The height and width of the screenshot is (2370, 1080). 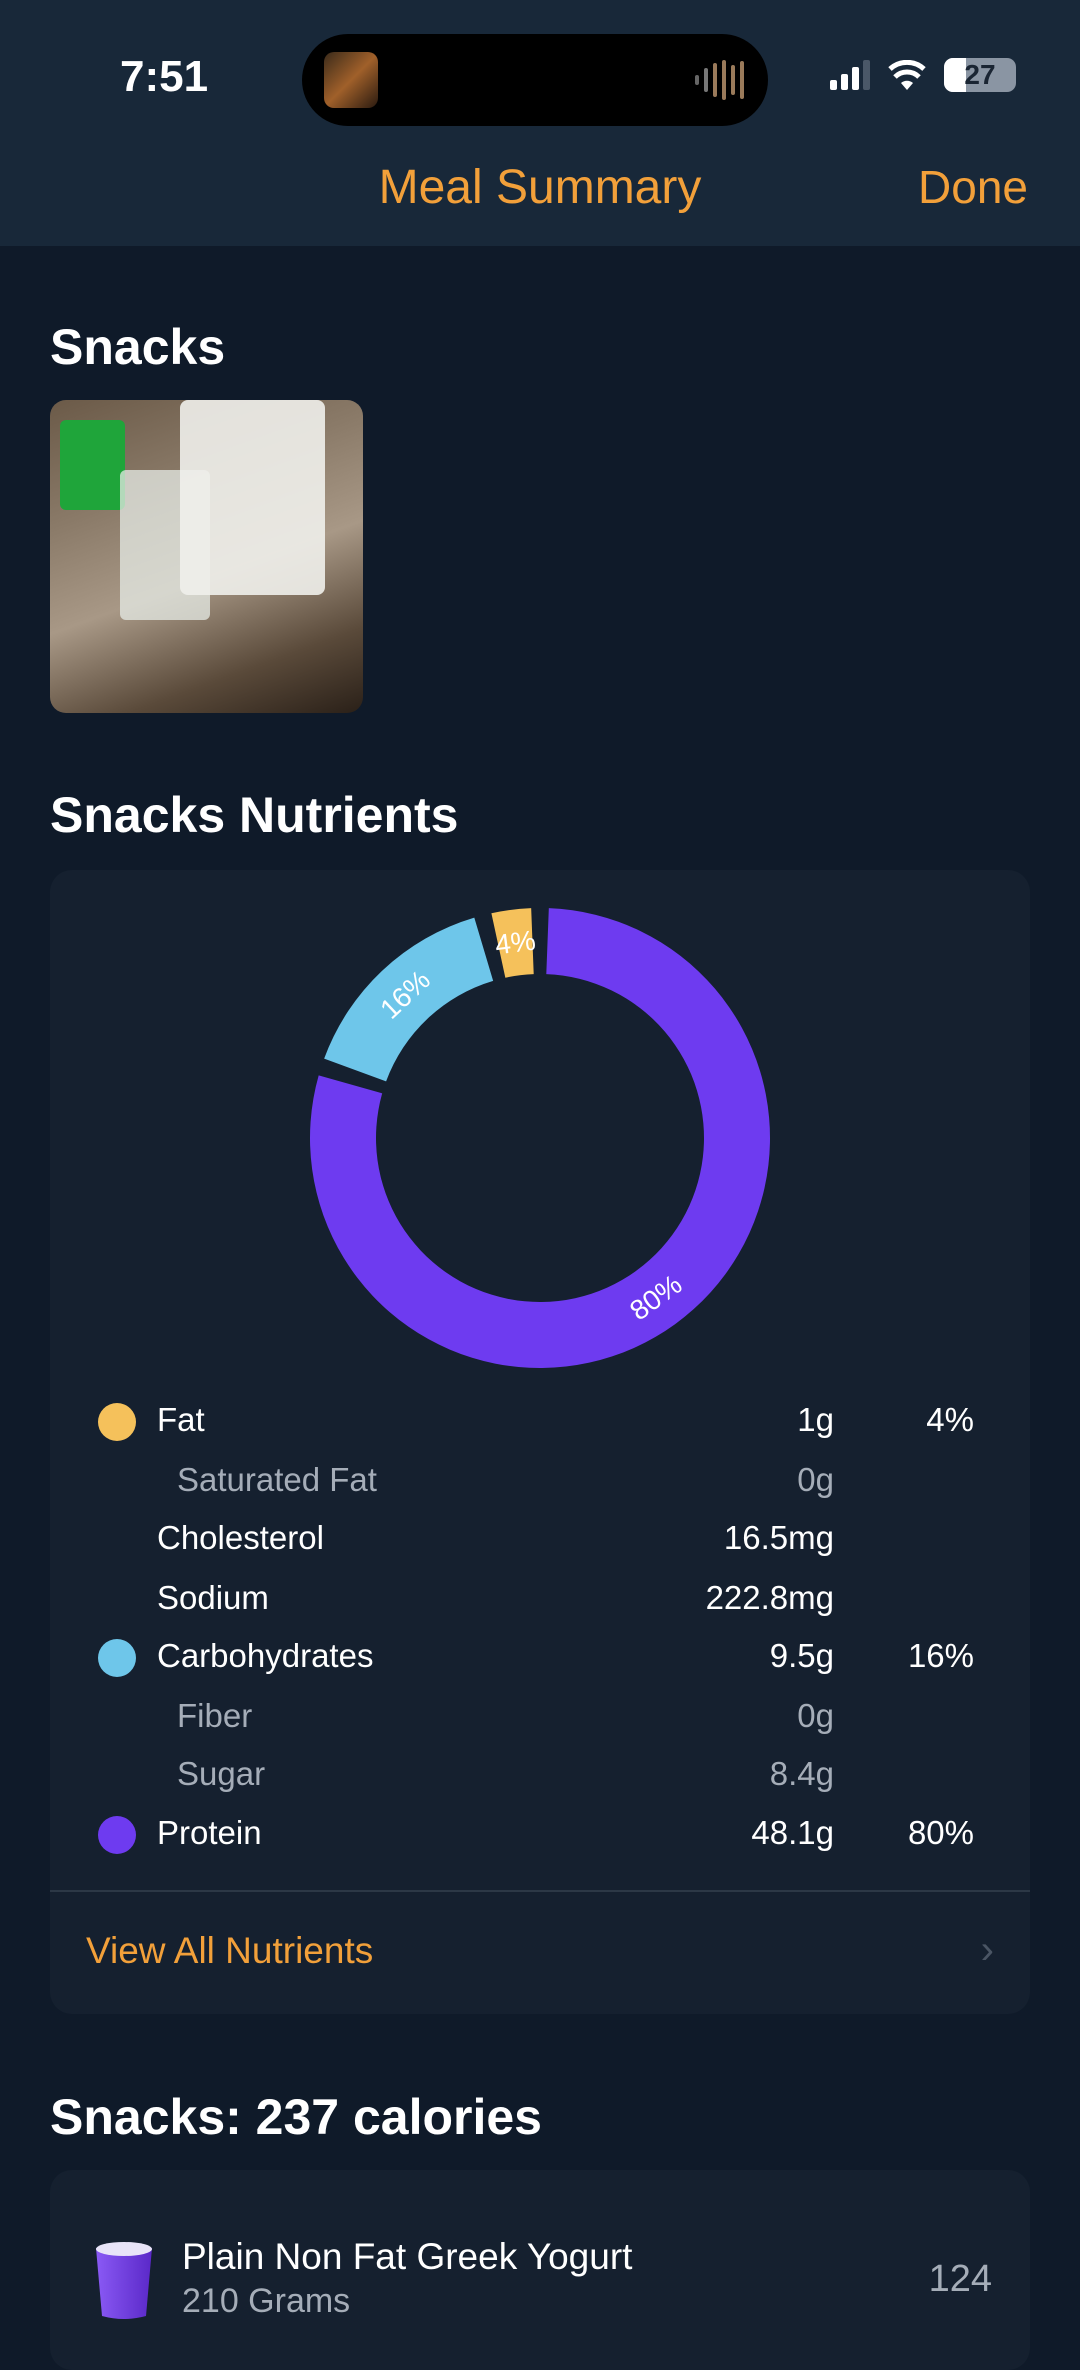 I want to click on donut-label-fat: 4%, so click(x=515, y=943).